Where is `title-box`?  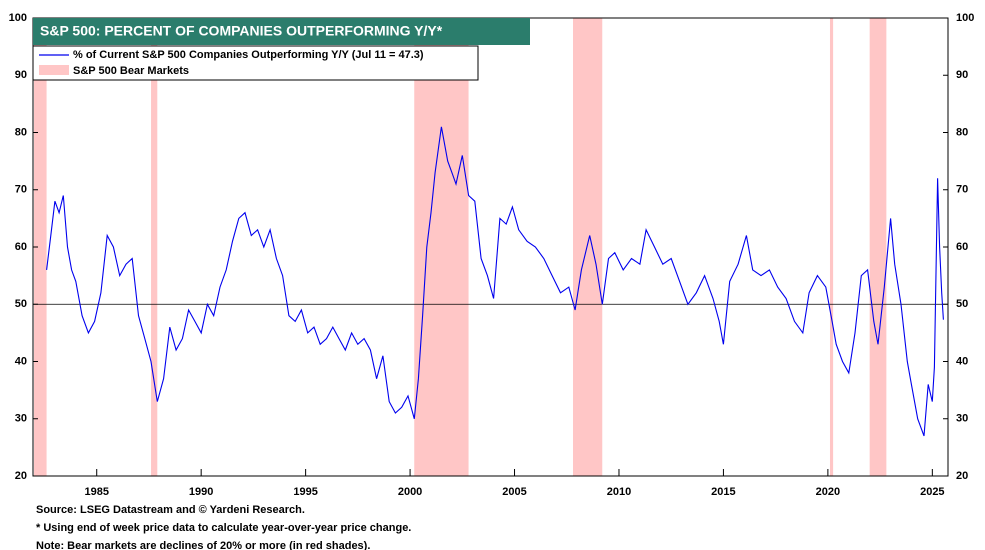 title-box is located at coordinates (281, 31).